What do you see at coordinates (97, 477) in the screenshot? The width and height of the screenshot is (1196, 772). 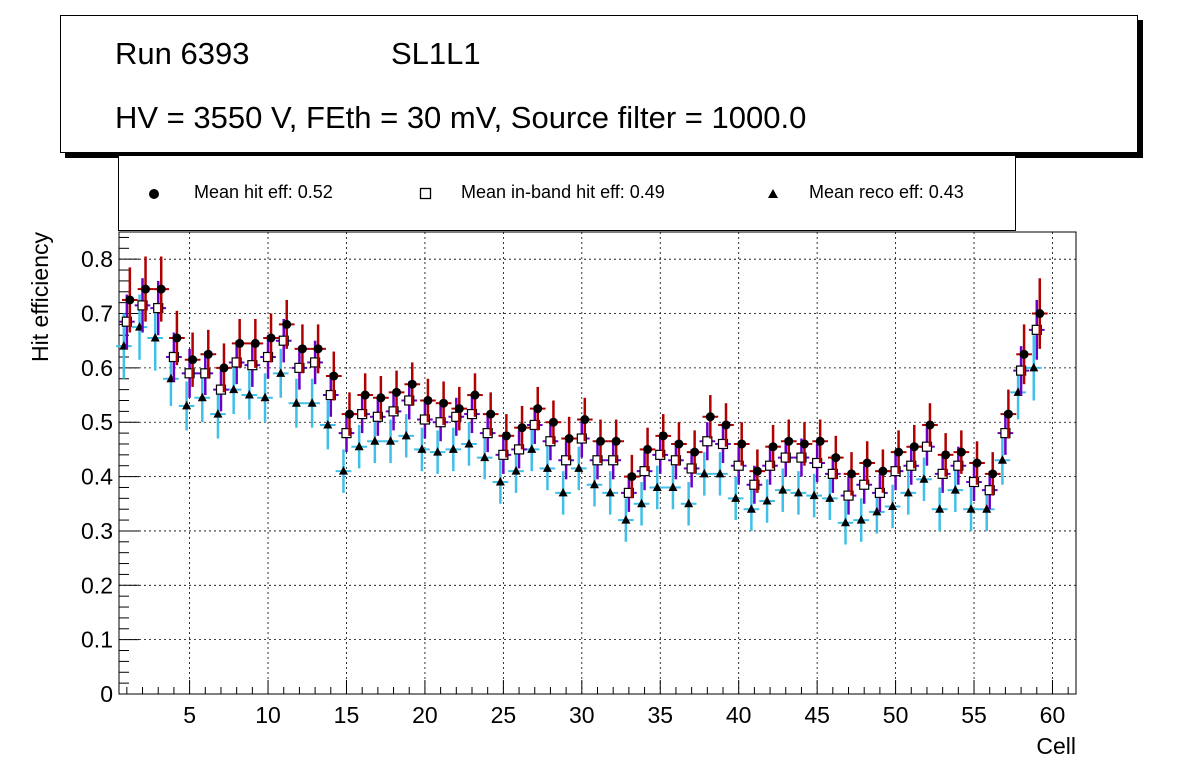 I see `y-tick-label: 0.4` at bounding box center [97, 477].